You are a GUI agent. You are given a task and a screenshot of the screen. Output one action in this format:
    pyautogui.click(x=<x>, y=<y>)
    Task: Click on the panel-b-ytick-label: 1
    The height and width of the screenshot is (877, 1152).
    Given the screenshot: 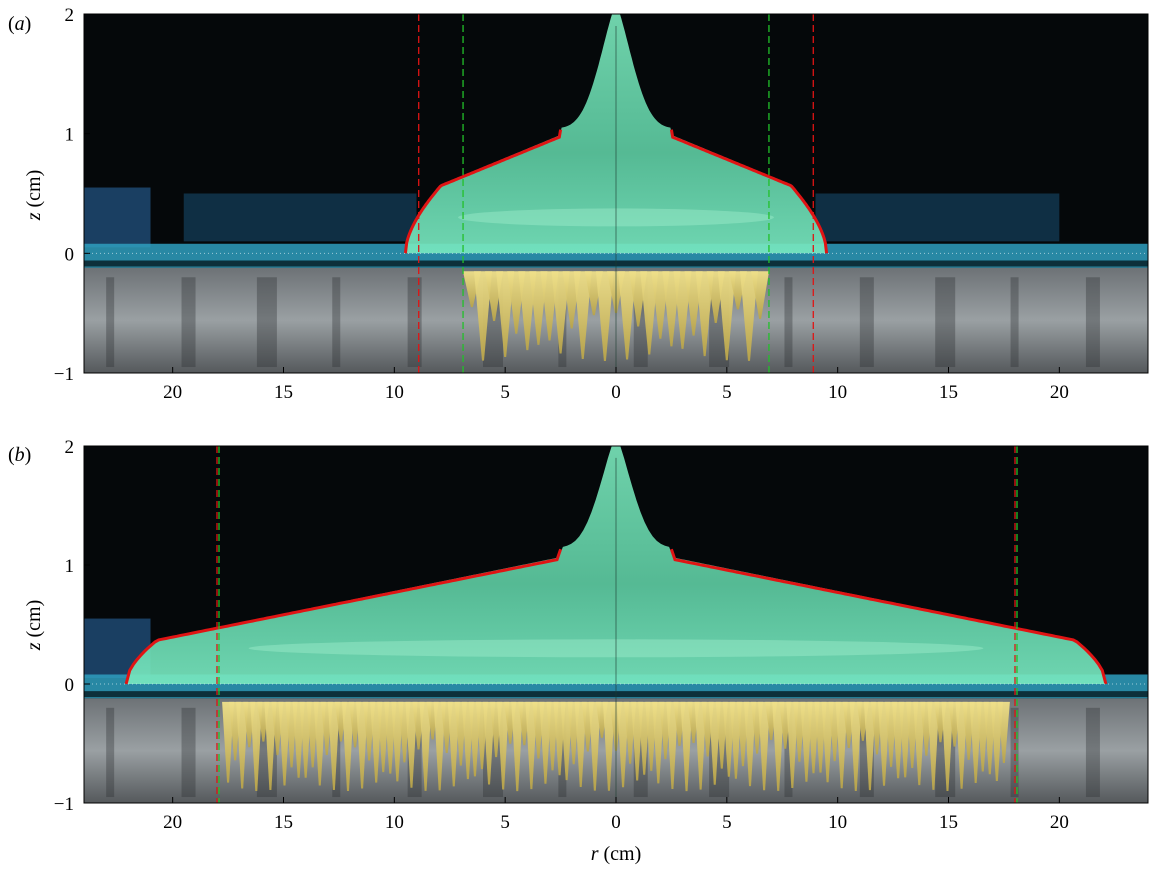 What is the action you would take?
    pyautogui.click(x=70, y=566)
    